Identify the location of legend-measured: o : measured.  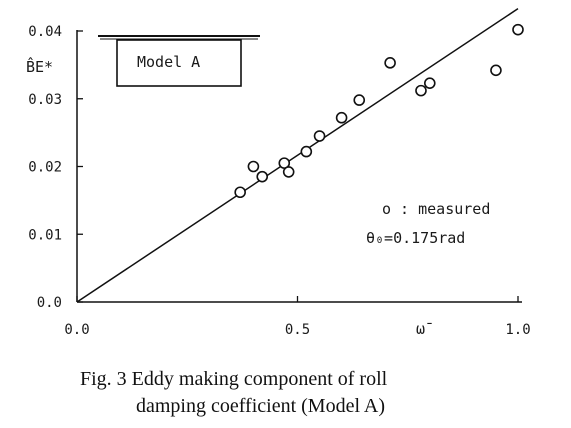
(436, 209).